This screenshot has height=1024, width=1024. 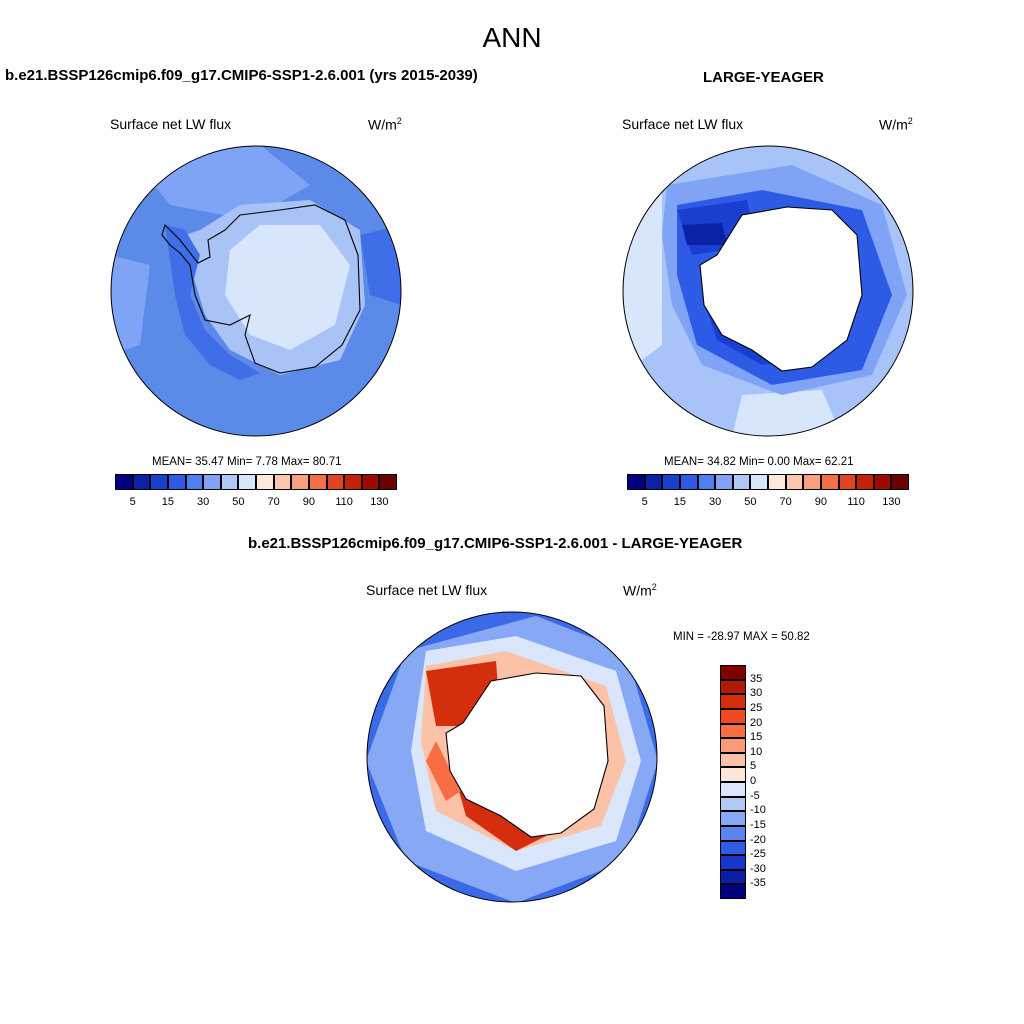 I want to click on obs-panel-title: LARGE-YEAGER, so click(x=763, y=77).